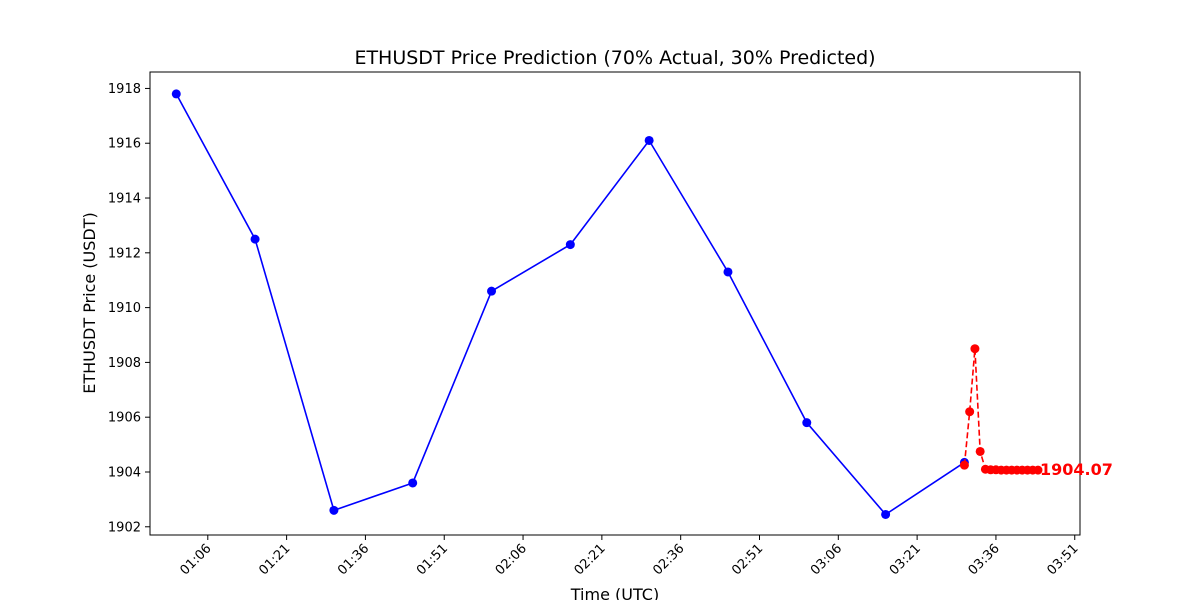 The width and height of the screenshot is (1200, 600). What do you see at coordinates (124, 527) in the screenshot?
I see `y-tick-label: 1902` at bounding box center [124, 527].